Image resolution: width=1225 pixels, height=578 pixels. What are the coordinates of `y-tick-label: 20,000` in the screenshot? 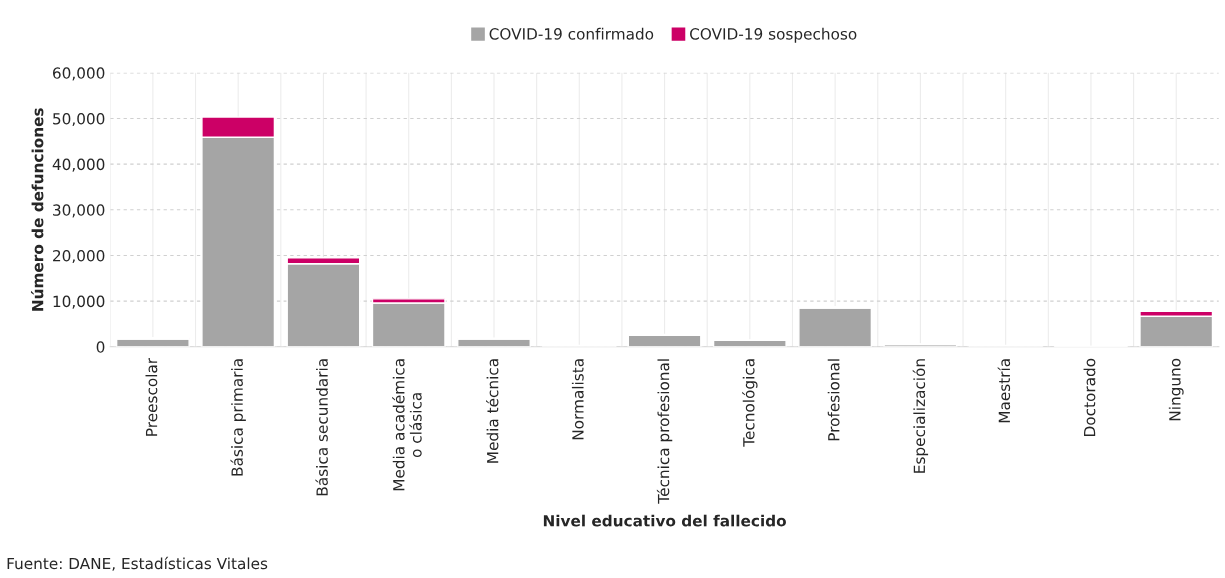 It's located at (79, 256).